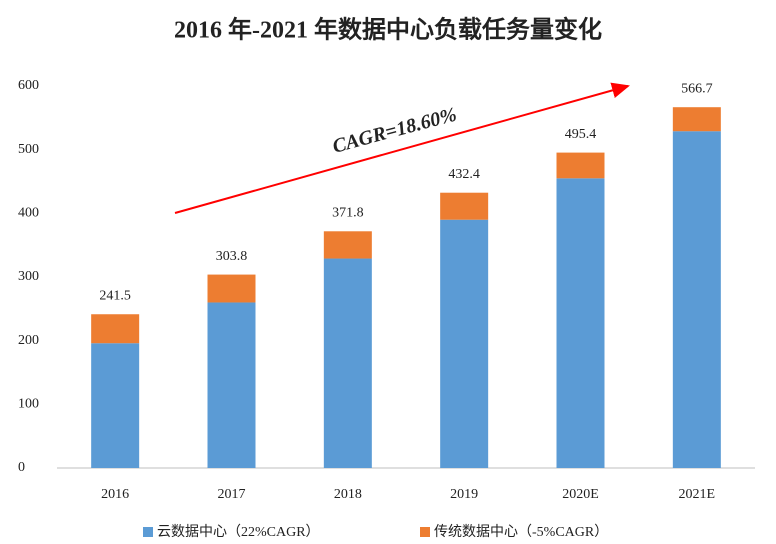 The height and width of the screenshot is (544, 776). What do you see at coordinates (28, 276) in the screenshot?
I see `y-tick-label: 300` at bounding box center [28, 276].